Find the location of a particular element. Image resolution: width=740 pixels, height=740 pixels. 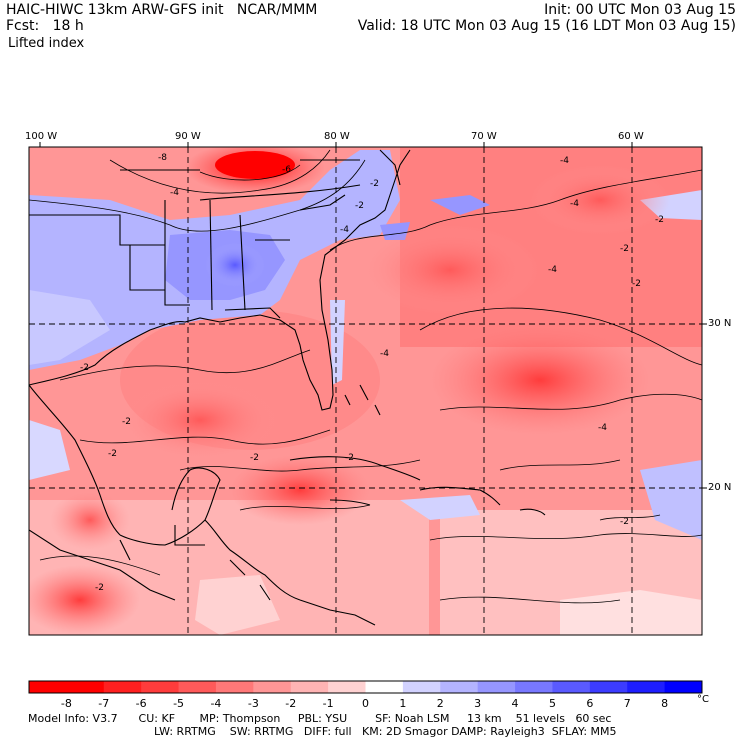

colorbar-tick-label: -3 is located at coordinates (253, 703).